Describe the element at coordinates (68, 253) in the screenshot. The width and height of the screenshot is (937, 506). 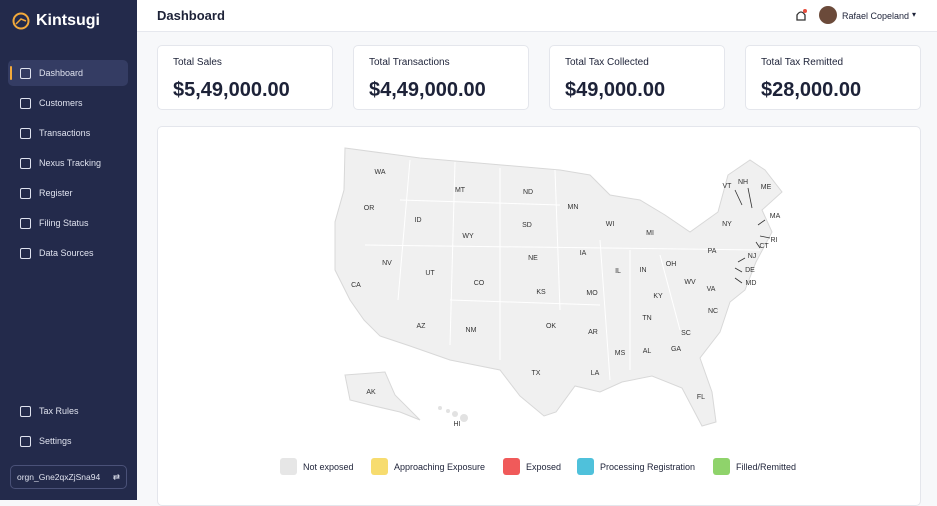
I see `nav-item: Data Sources` at that location.